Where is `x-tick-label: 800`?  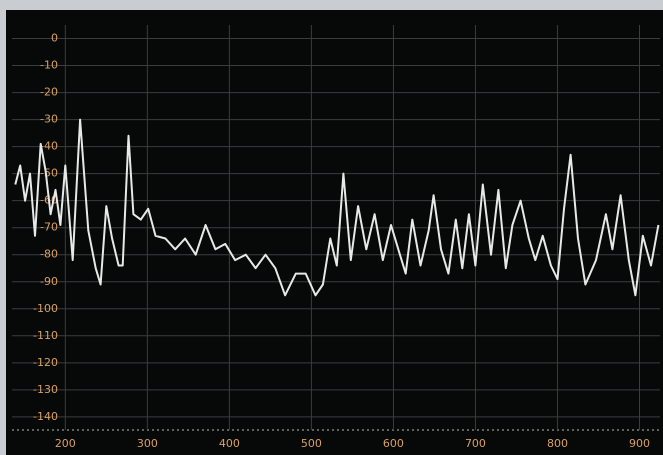
x-tick-label: 800 is located at coordinates (557, 443).